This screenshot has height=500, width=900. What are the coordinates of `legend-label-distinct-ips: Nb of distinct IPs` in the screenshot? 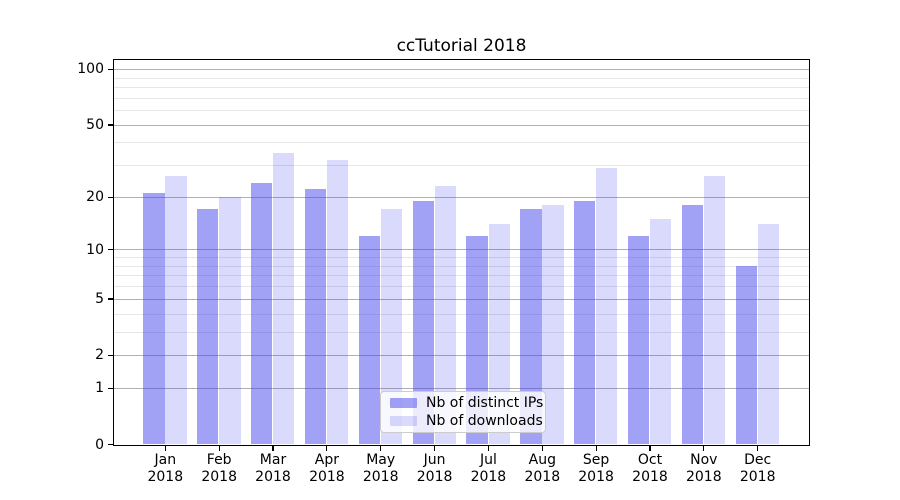 It's located at (485, 403).